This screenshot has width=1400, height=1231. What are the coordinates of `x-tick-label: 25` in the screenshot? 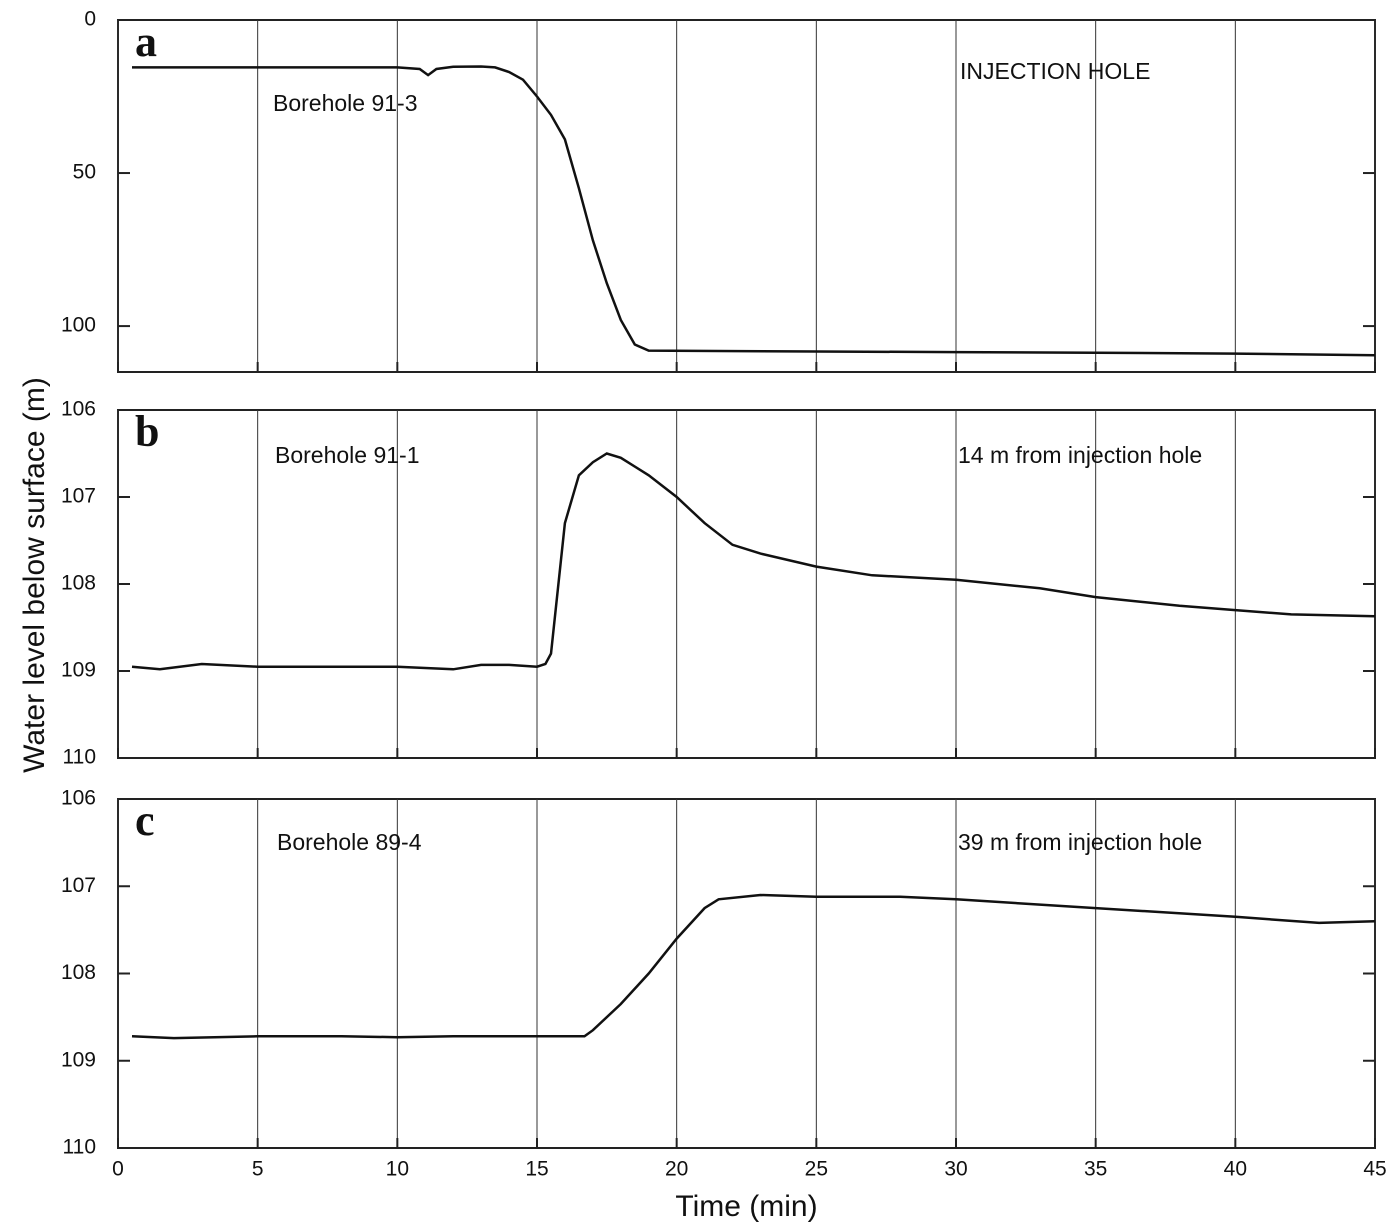 It's located at (816, 1169).